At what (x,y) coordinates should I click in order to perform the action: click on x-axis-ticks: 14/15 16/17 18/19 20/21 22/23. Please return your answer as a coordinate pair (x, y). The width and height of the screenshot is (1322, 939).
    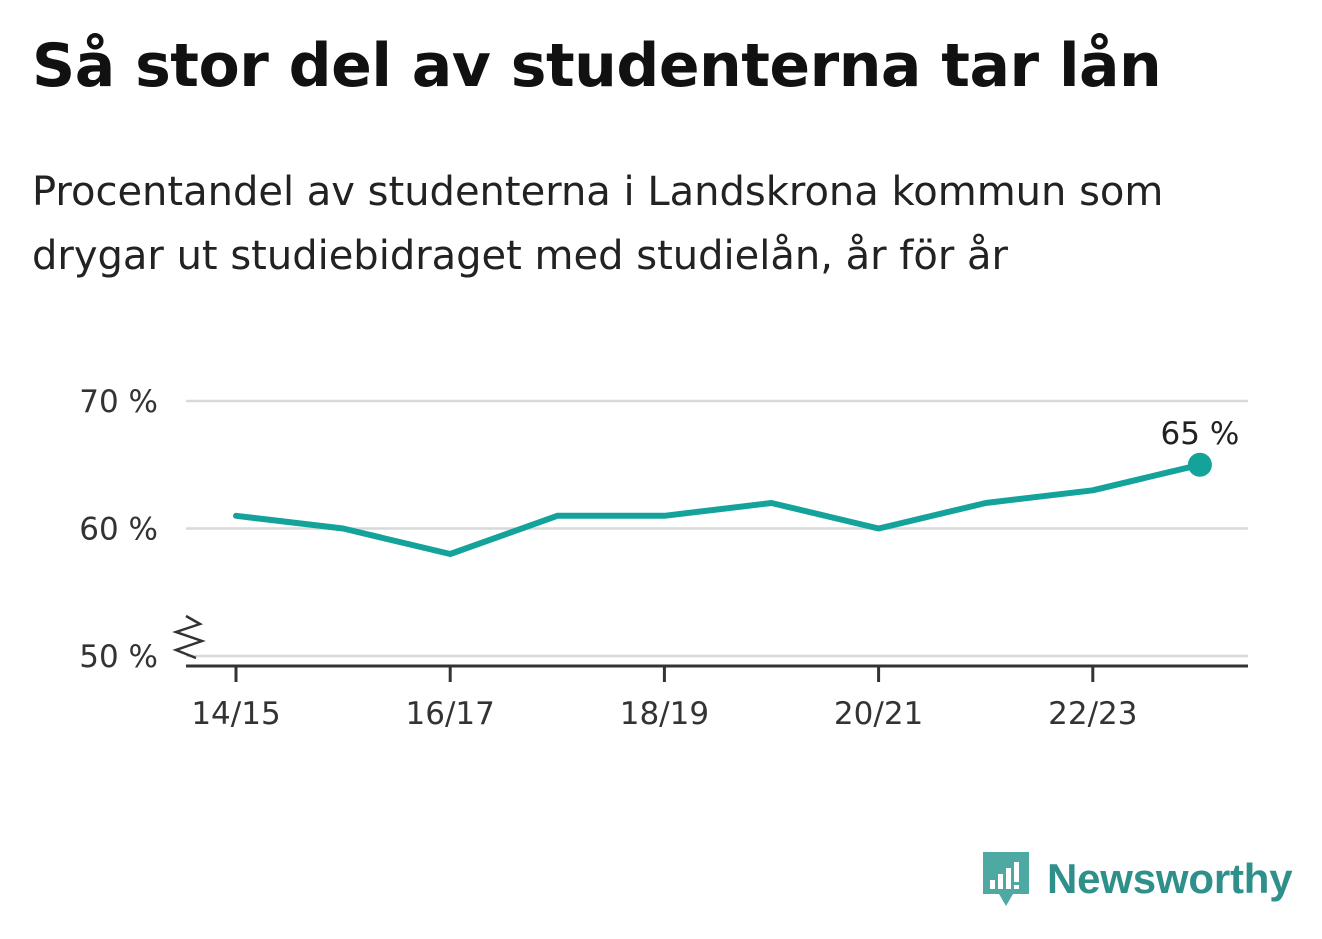
    Looking at the image, I should click on (664, 699).